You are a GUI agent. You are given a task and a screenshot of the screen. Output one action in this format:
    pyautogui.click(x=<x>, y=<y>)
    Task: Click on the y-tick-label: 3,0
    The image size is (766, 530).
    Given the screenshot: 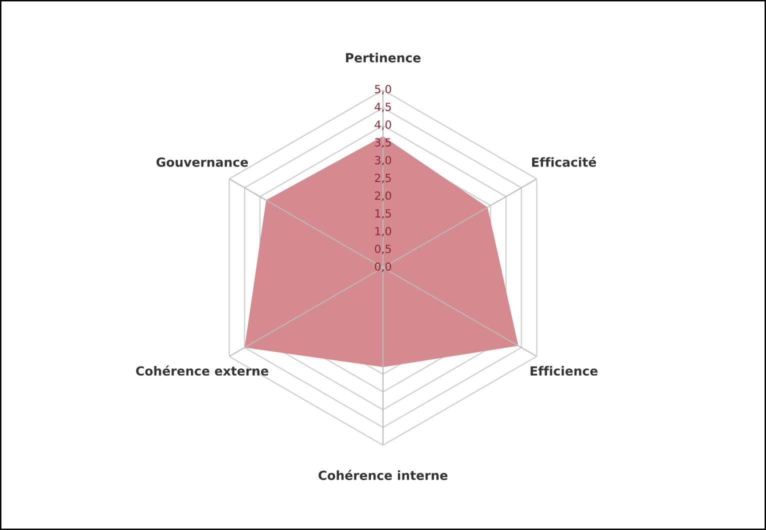 What is the action you would take?
    pyautogui.click(x=383, y=161)
    